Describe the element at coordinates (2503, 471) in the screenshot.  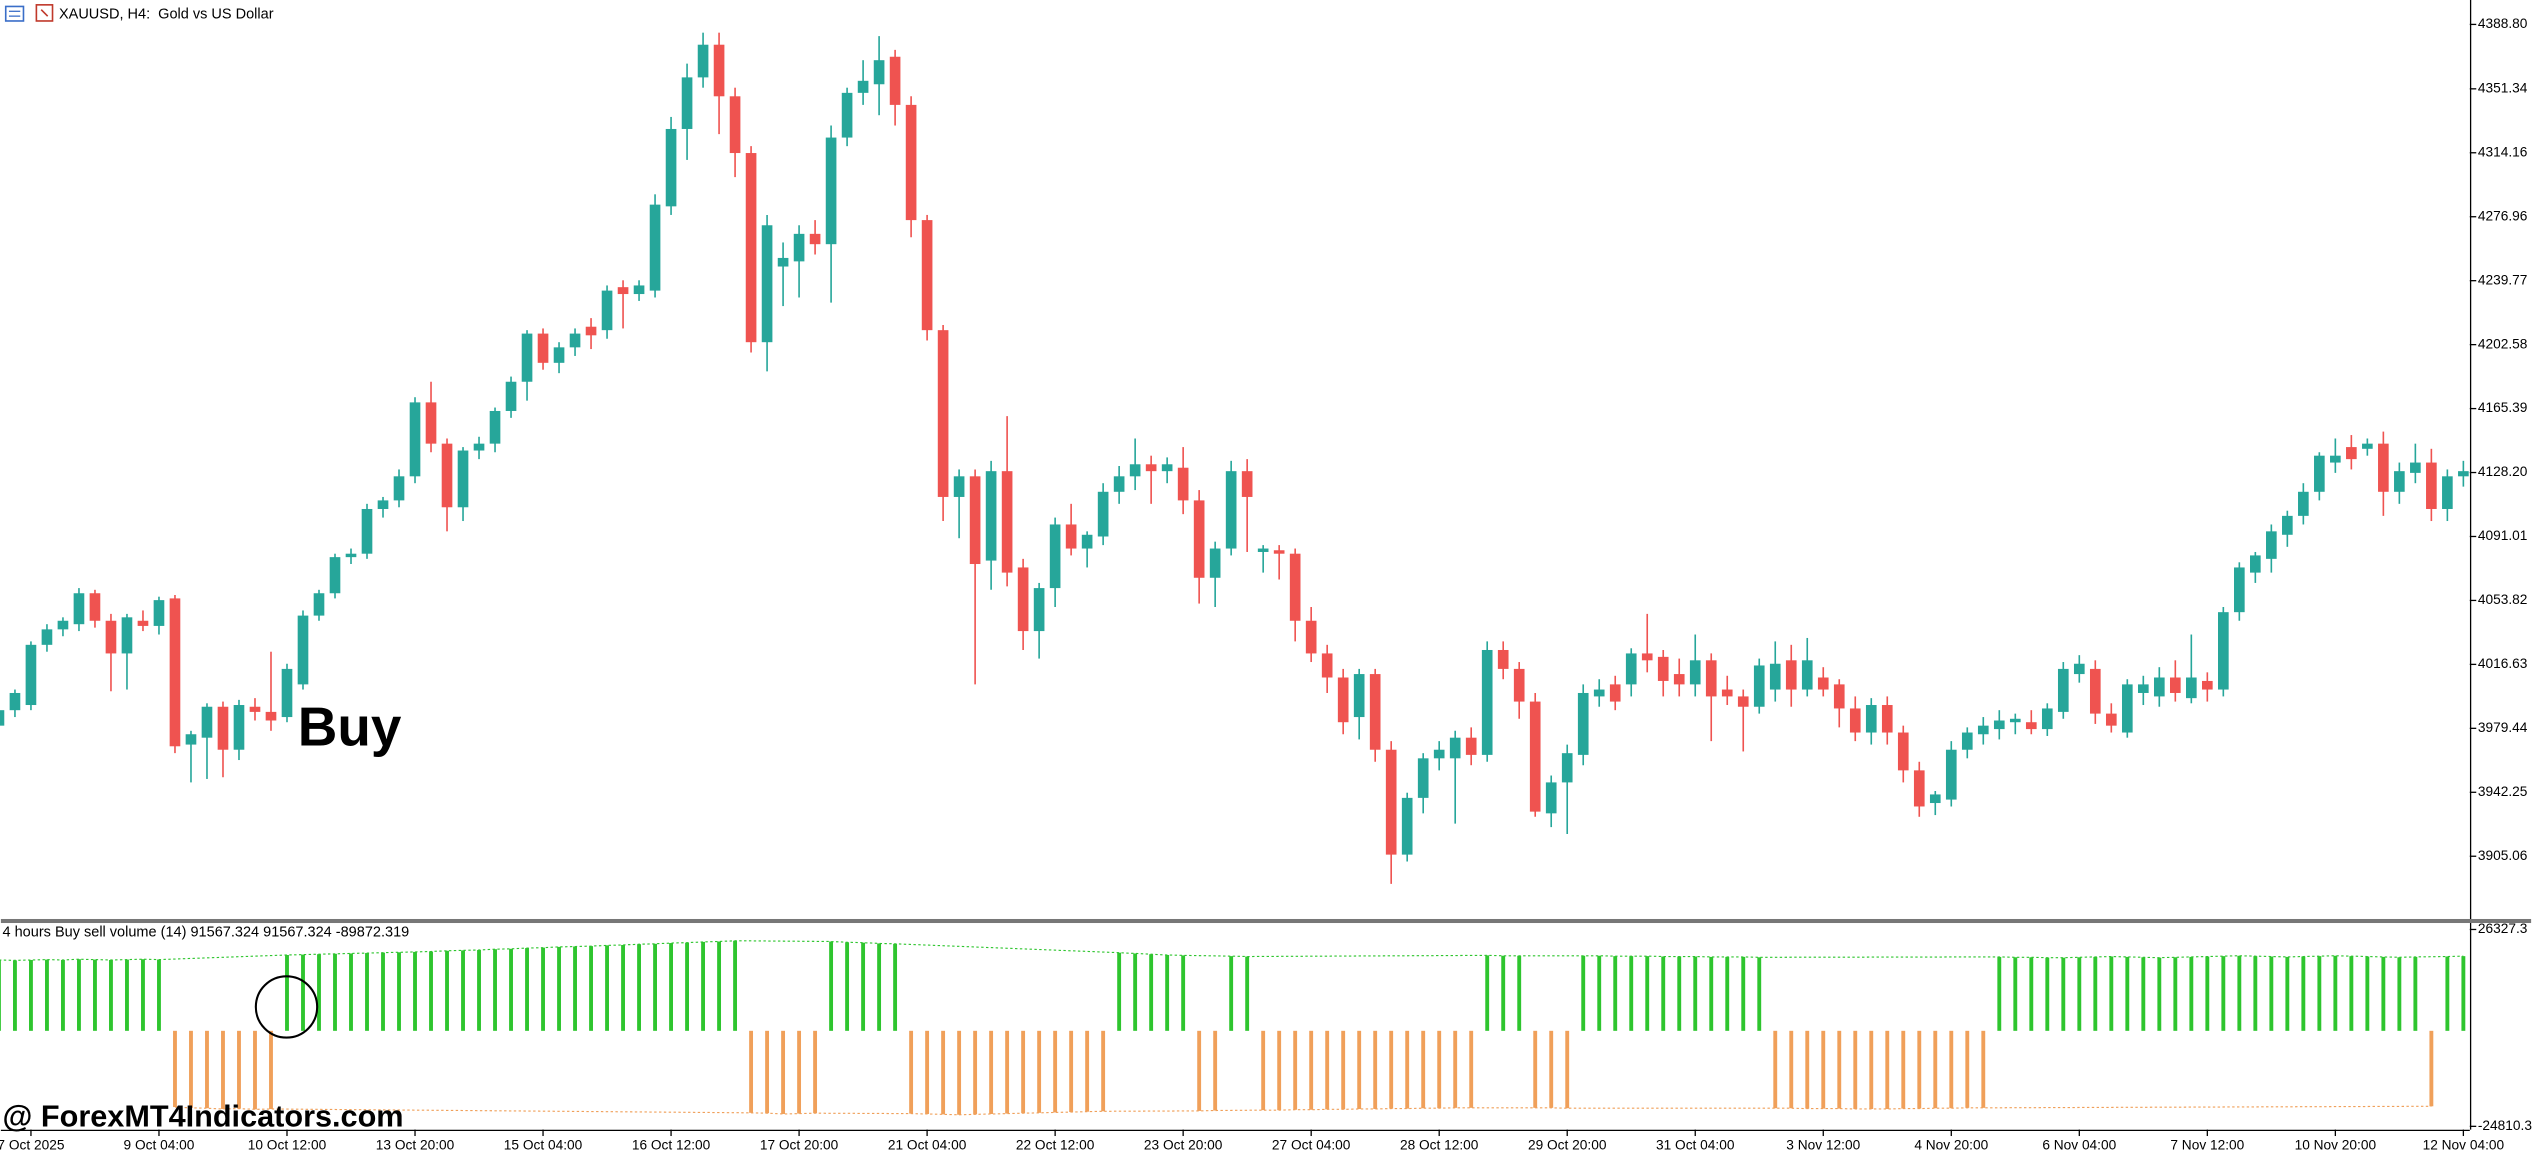
I see `y-tick-label: 4128.20` at that location.